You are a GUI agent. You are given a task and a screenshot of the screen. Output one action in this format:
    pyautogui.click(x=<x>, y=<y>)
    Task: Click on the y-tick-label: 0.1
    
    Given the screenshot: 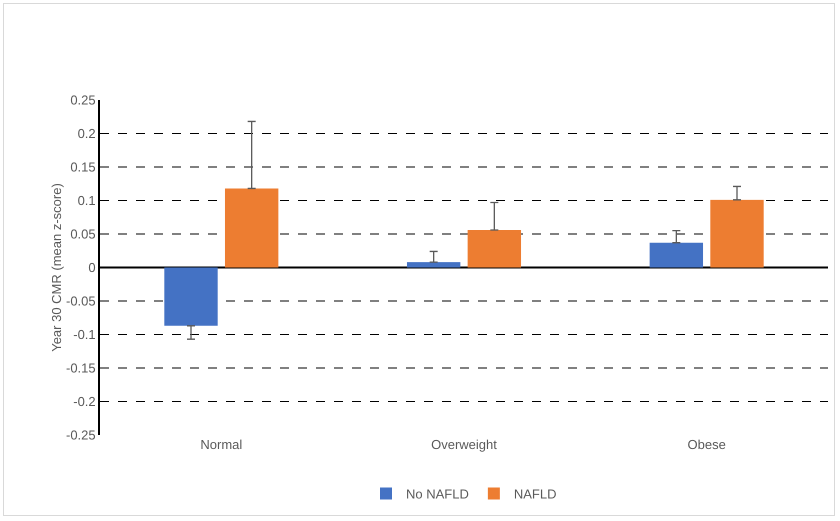 What is the action you would take?
    pyautogui.click(x=87, y=200)
    